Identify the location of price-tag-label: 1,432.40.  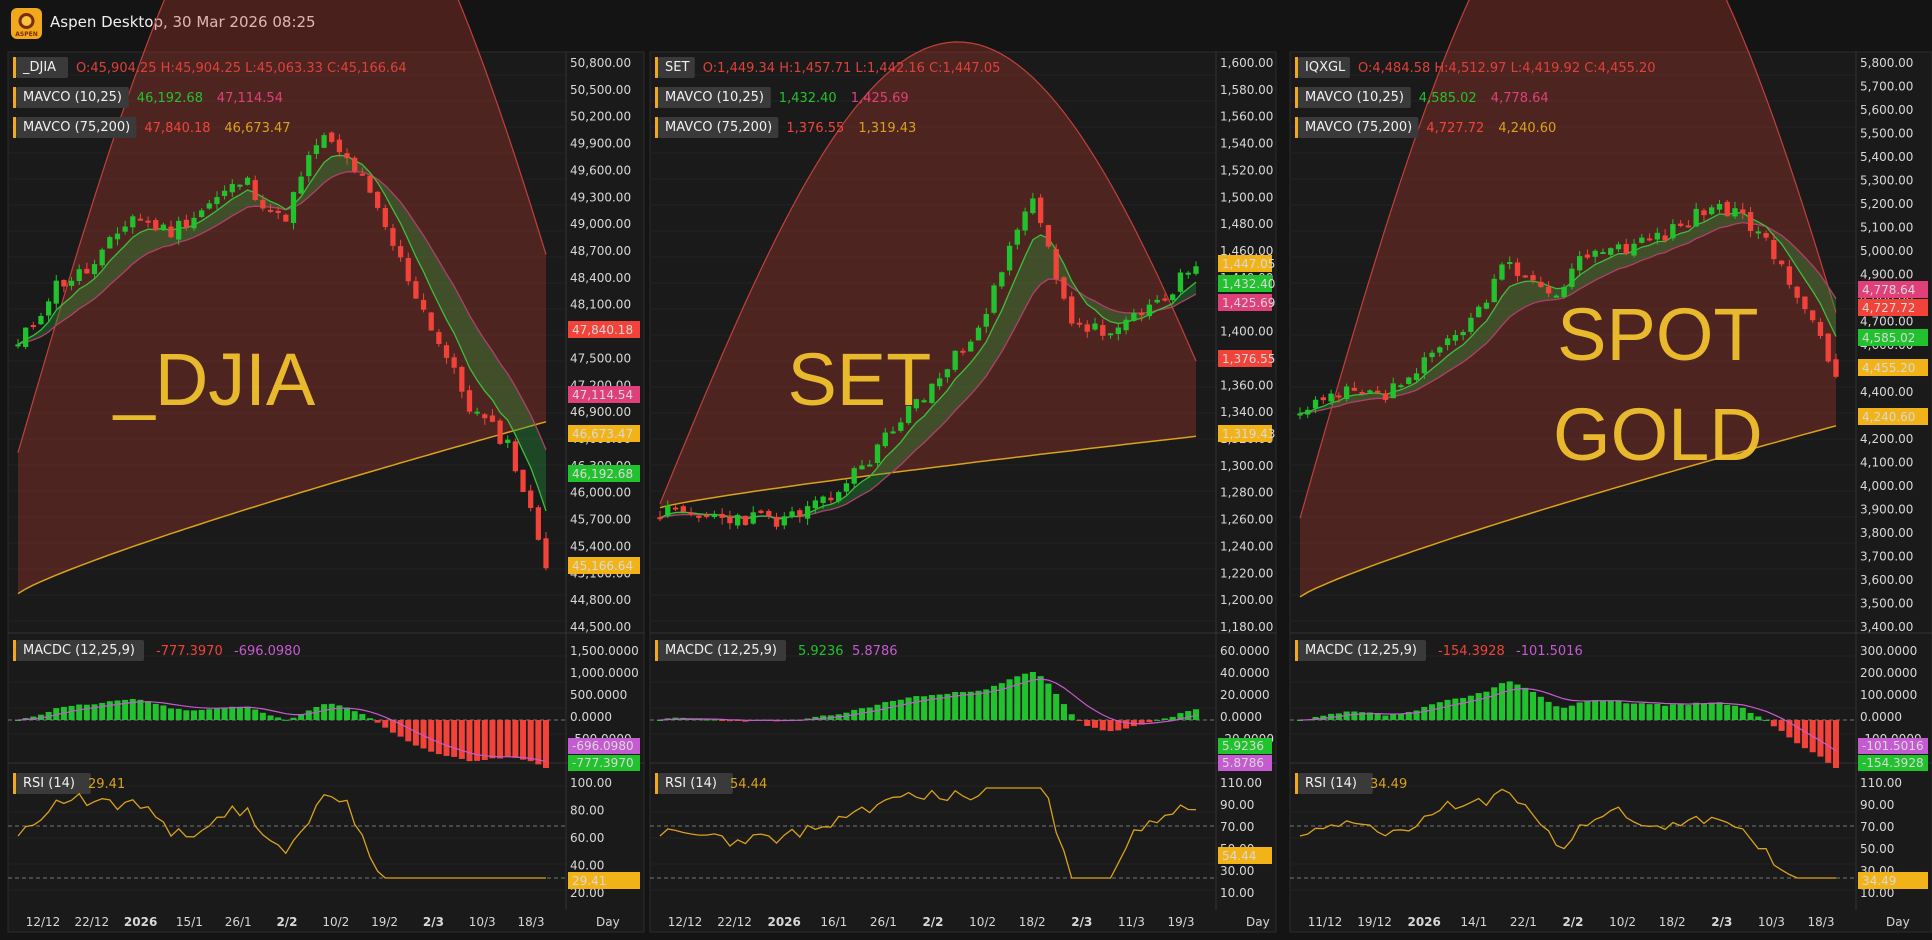
(1248, 284).